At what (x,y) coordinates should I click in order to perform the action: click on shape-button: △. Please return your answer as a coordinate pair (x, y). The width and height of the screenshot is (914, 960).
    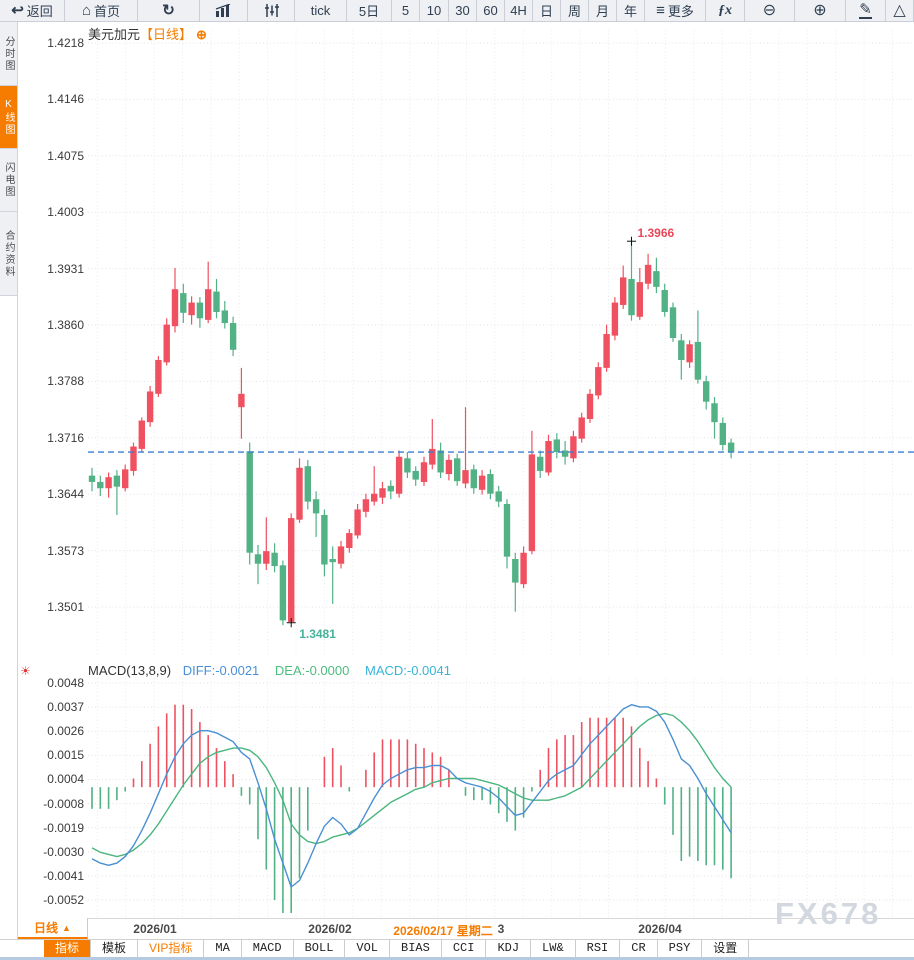
    Looking at the image, I should click on (900, 10).